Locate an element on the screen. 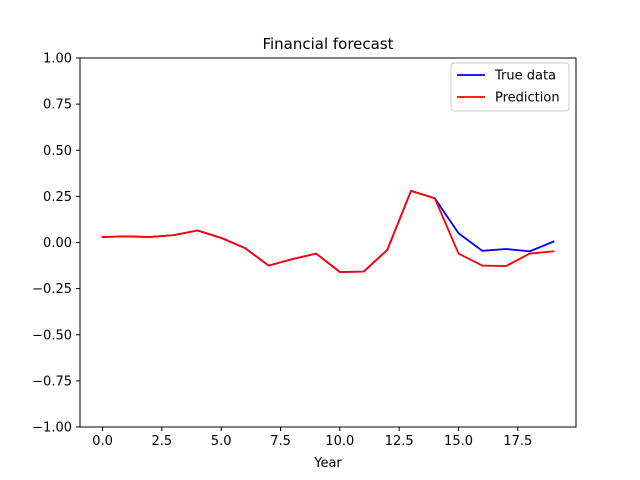 Image resolution: width=640 pixels, height=480 pixels. x-tick-label: 5.0 is located at coordinates (221, 441).